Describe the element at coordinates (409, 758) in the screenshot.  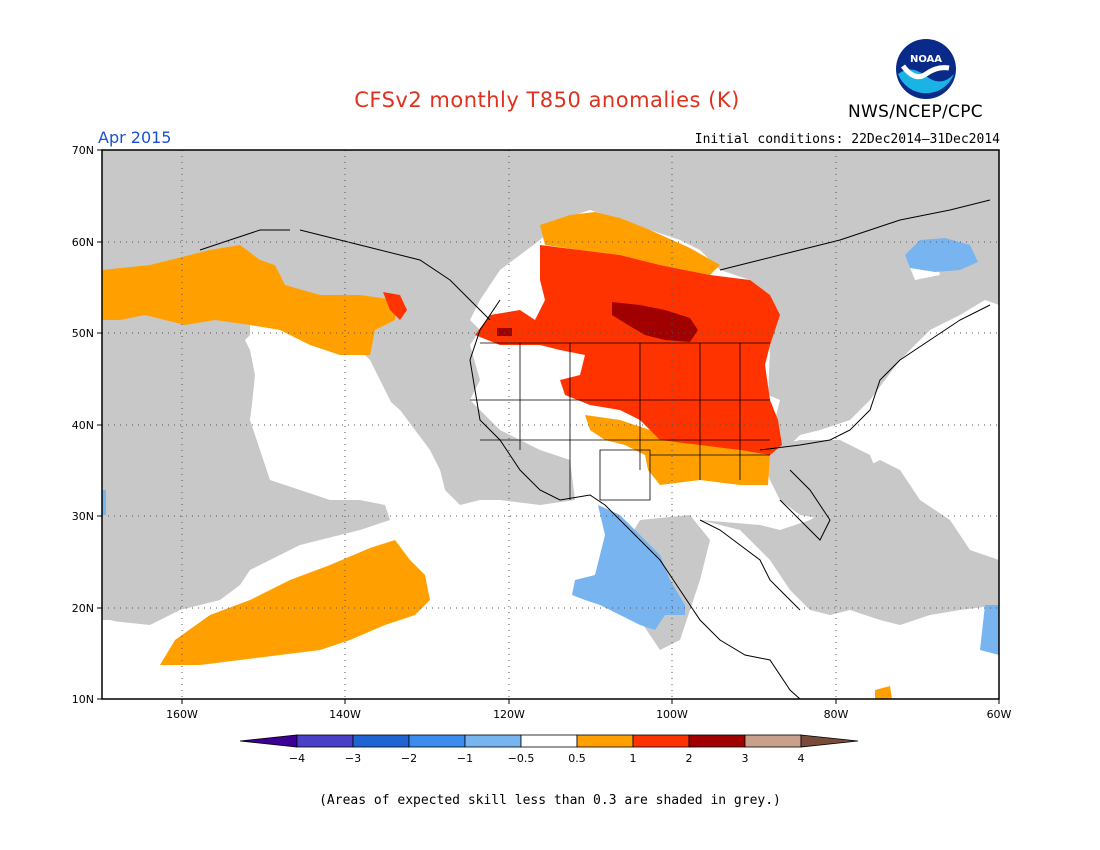
I see `colorbar-tick-label: −2` at that location.